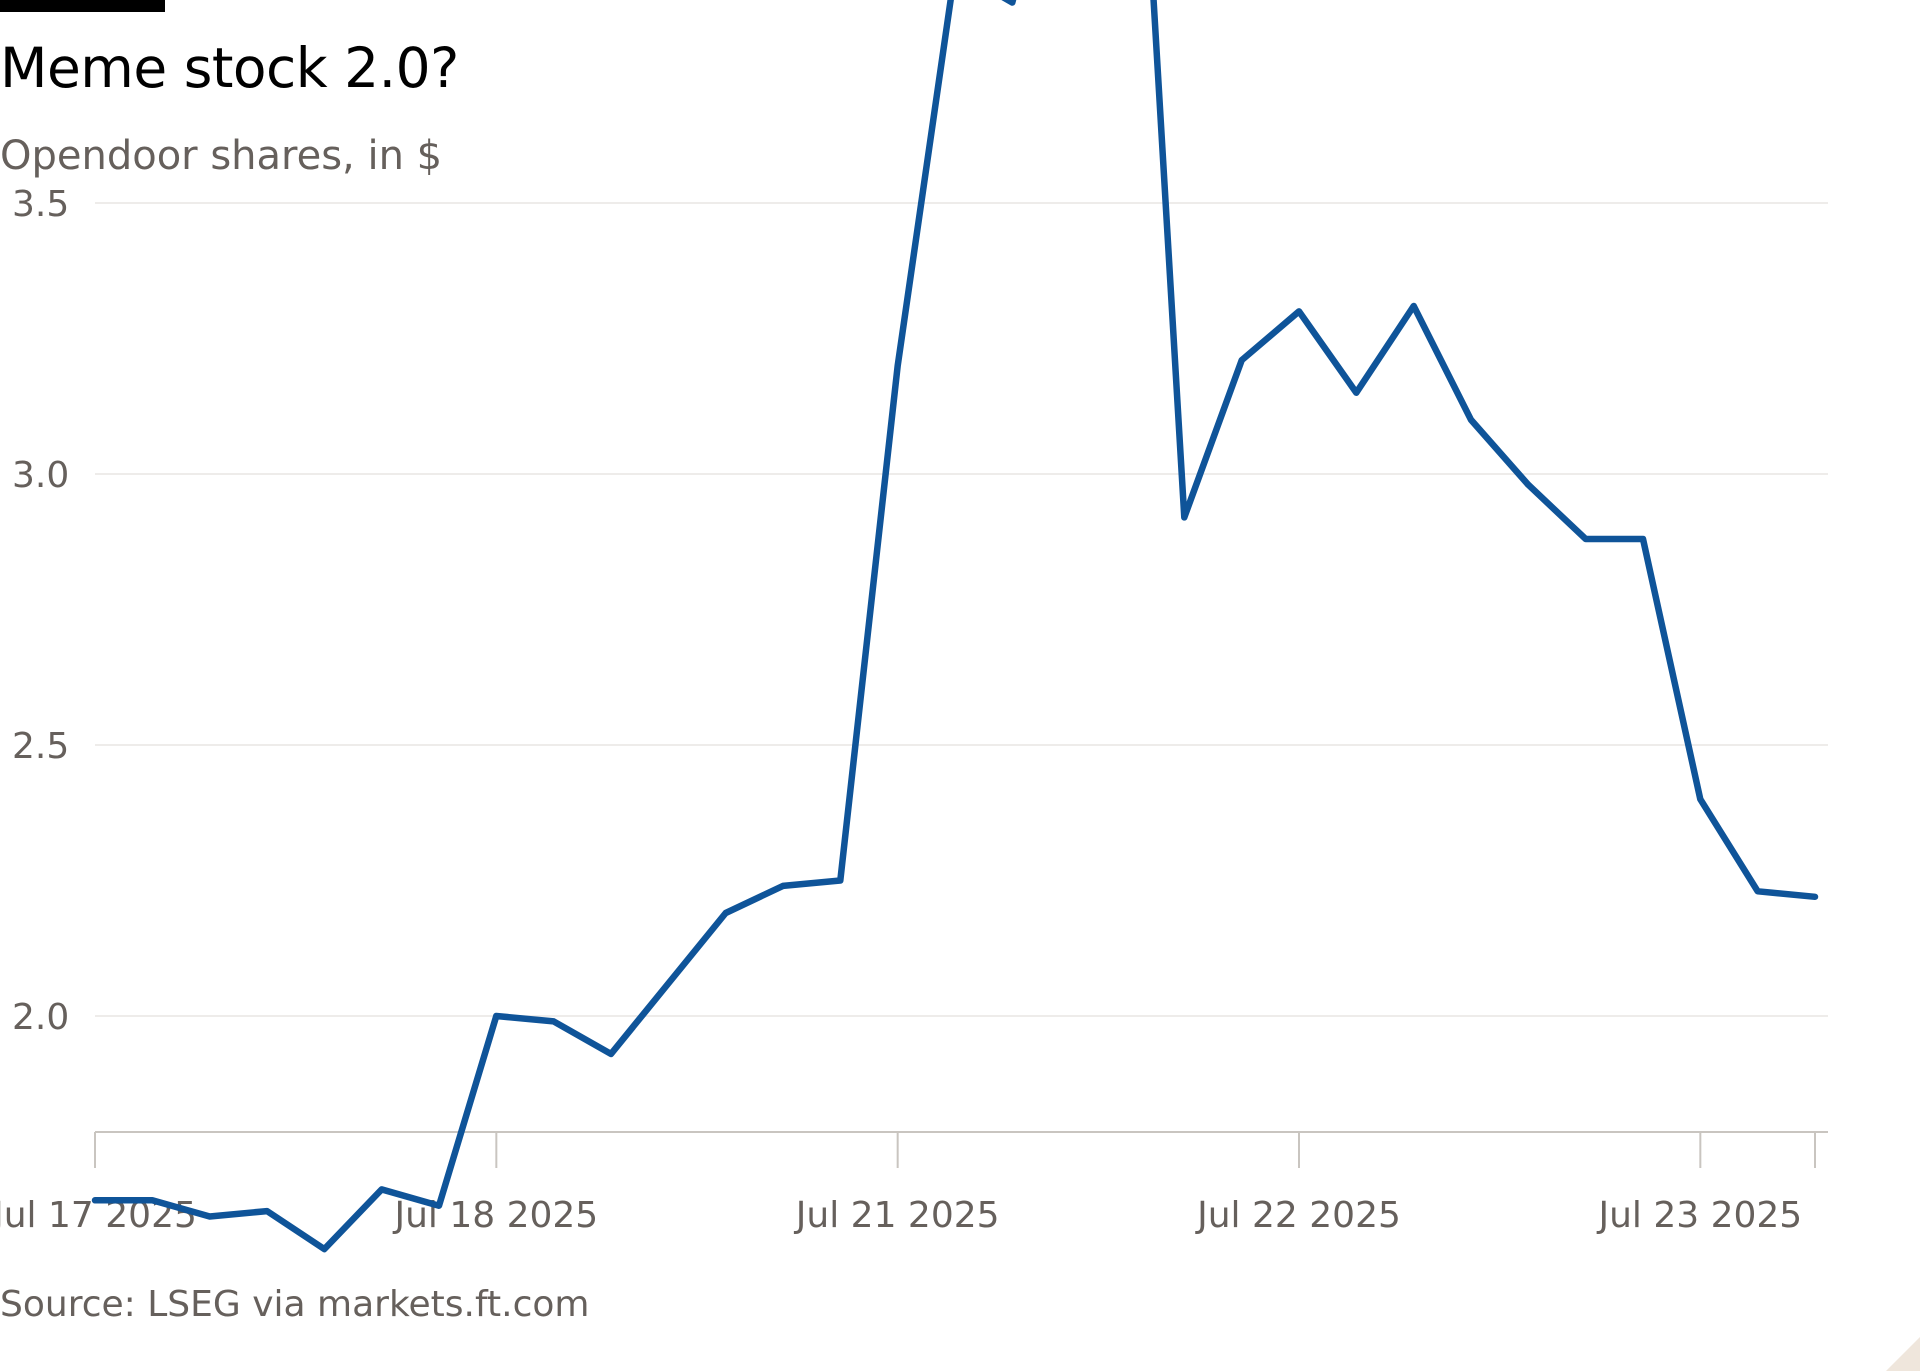 This screenshot has width=1920, height=1371. I want to click on y-tick-label: 3.5, so click(40, 204).